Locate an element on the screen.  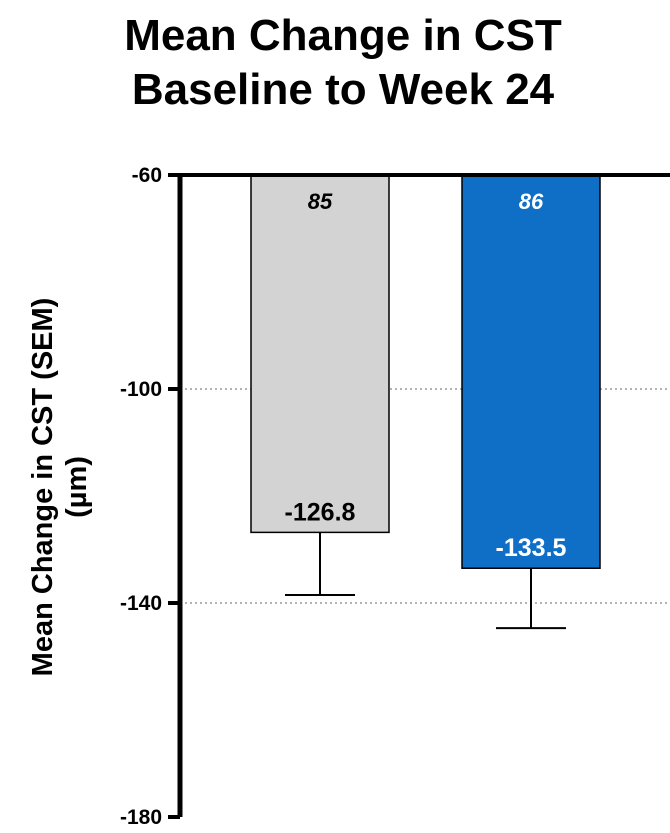
chart-title-line-2: Baseline to Week 24 is located at coordinates (343, 89).